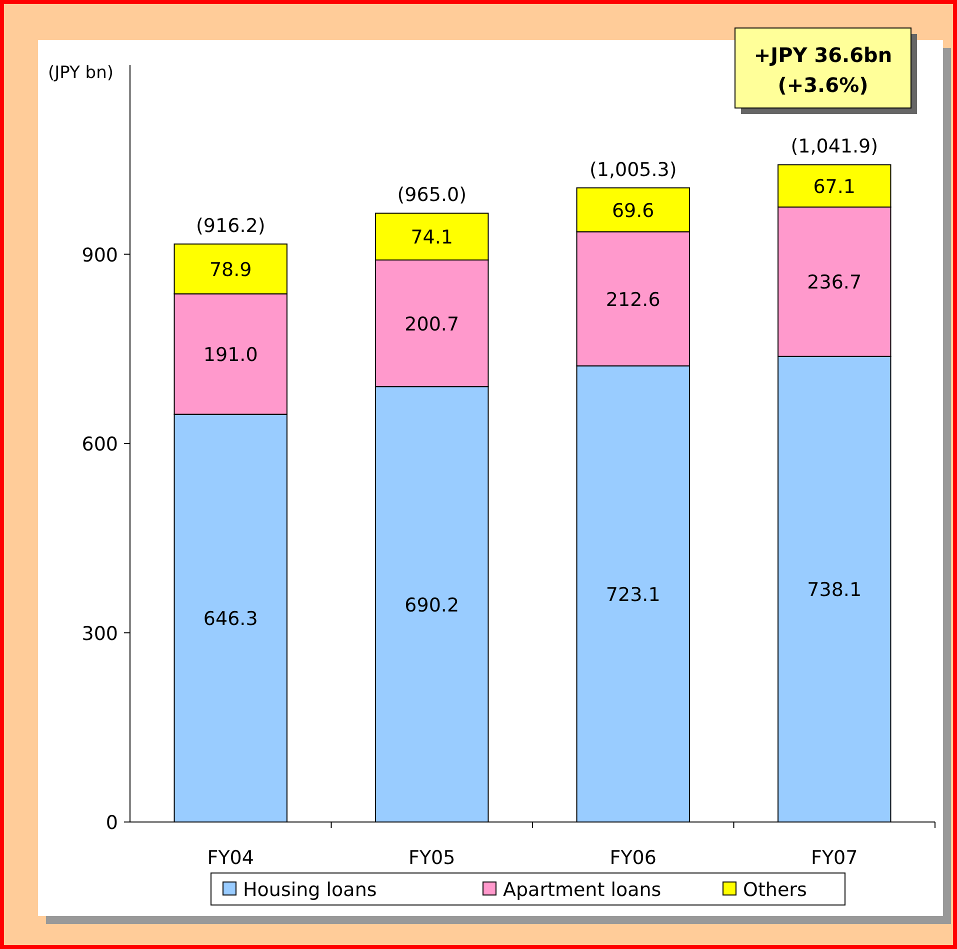 Image resolution: width=957 pixels, height=949 pixels. What do you see at coordinates (582, 890) in the screenshot?
I see `legend-label: Apartment loans` at bounding box center [582, 890].